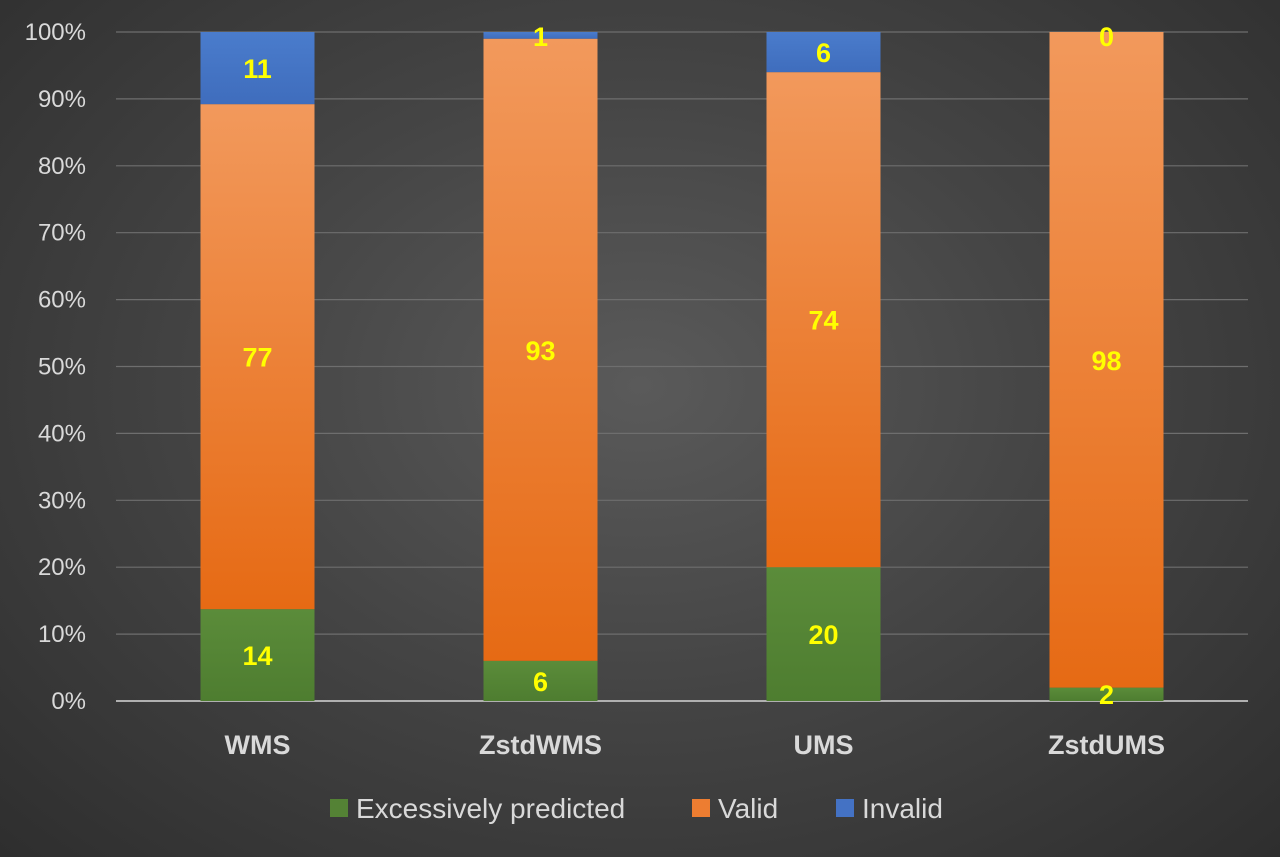 The height and width of the screenshot is (857, 1280). I want to click on data-label: 2, so click(1106, 695).